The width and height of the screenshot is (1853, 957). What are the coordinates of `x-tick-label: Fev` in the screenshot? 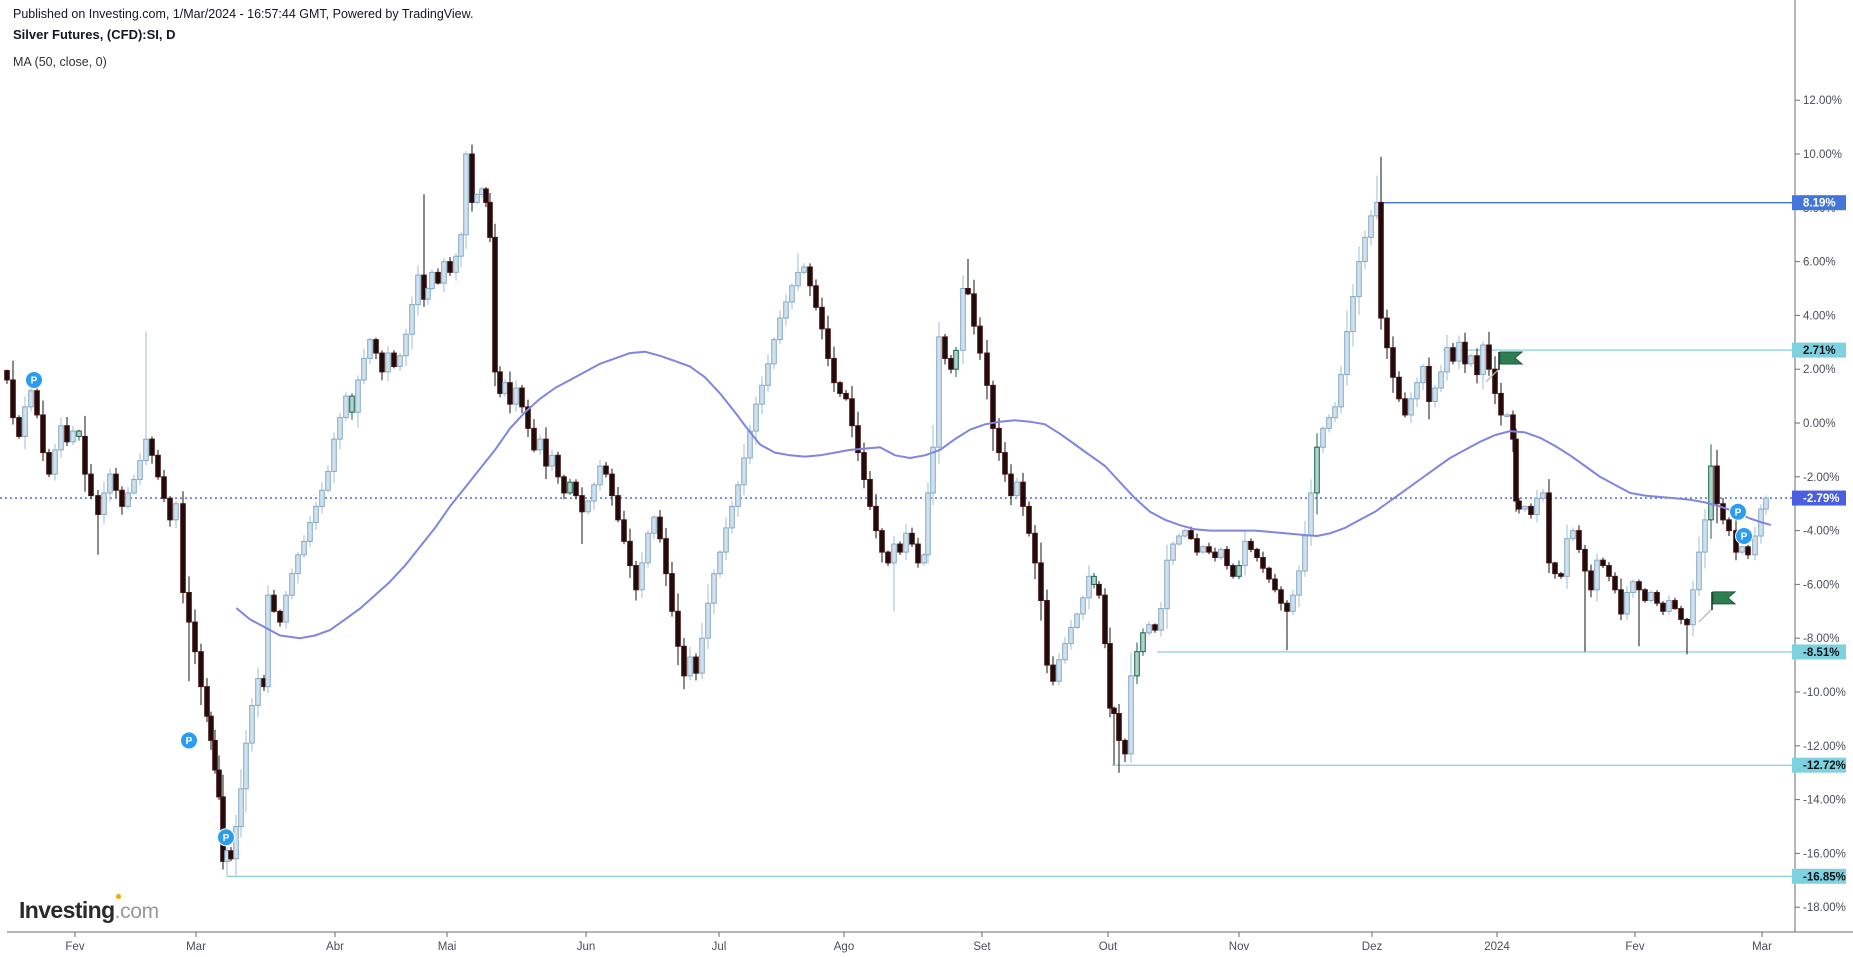 It's located at (74, 947).